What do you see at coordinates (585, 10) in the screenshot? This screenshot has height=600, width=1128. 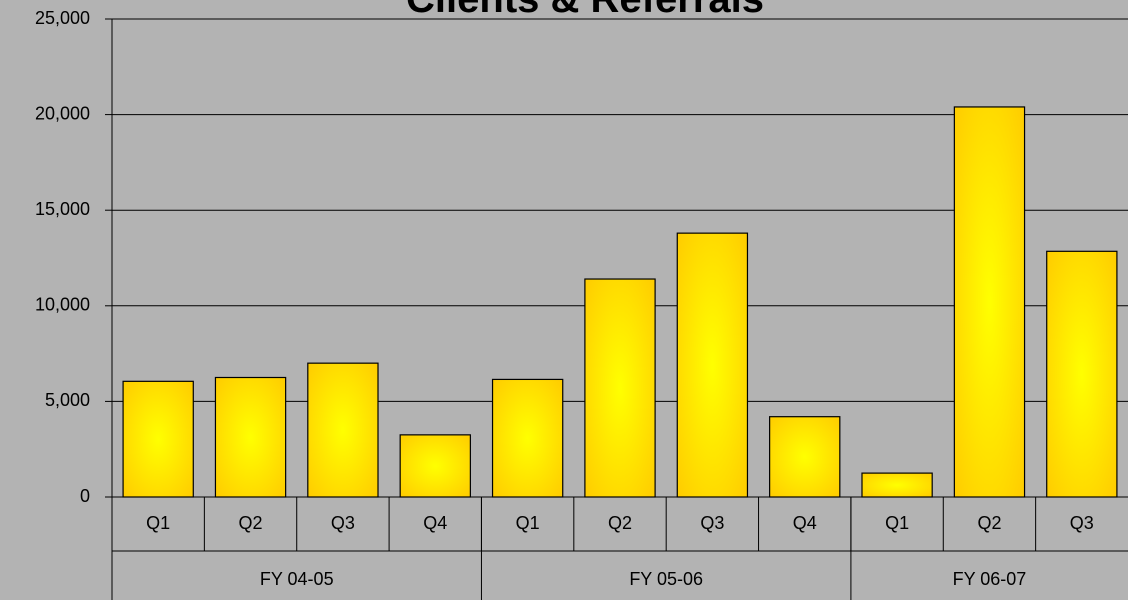 I see `chart-title: Clients & Referrals` at bounding box center [585, 10].